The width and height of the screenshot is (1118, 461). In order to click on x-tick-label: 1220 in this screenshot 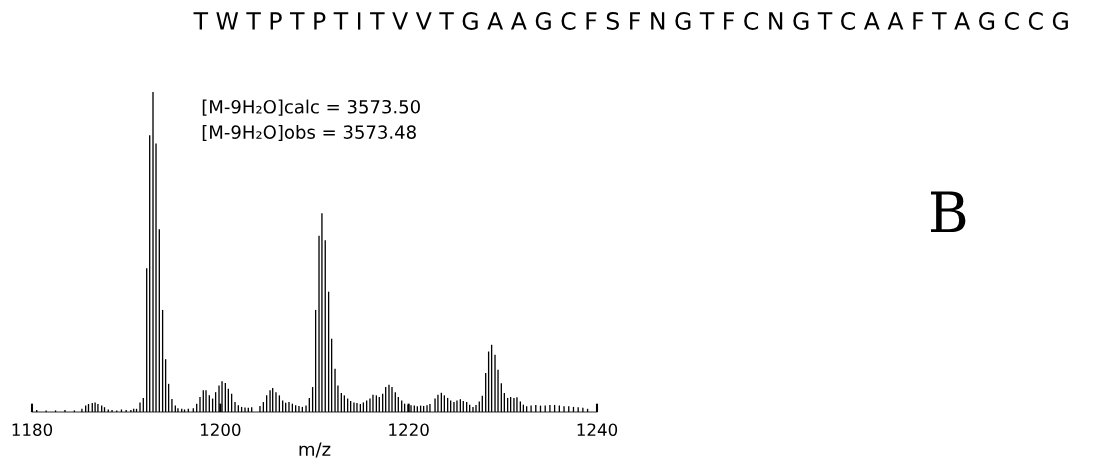, I will do `click(409, 430)`.